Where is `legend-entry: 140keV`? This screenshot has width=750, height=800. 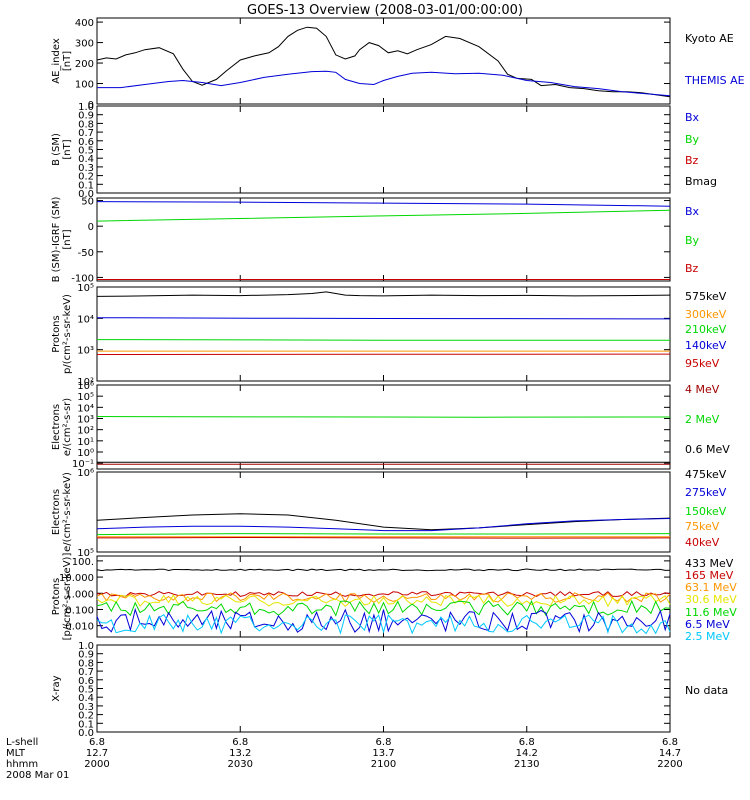
legend-entry: 140keV is located at coordinates (706, 345).